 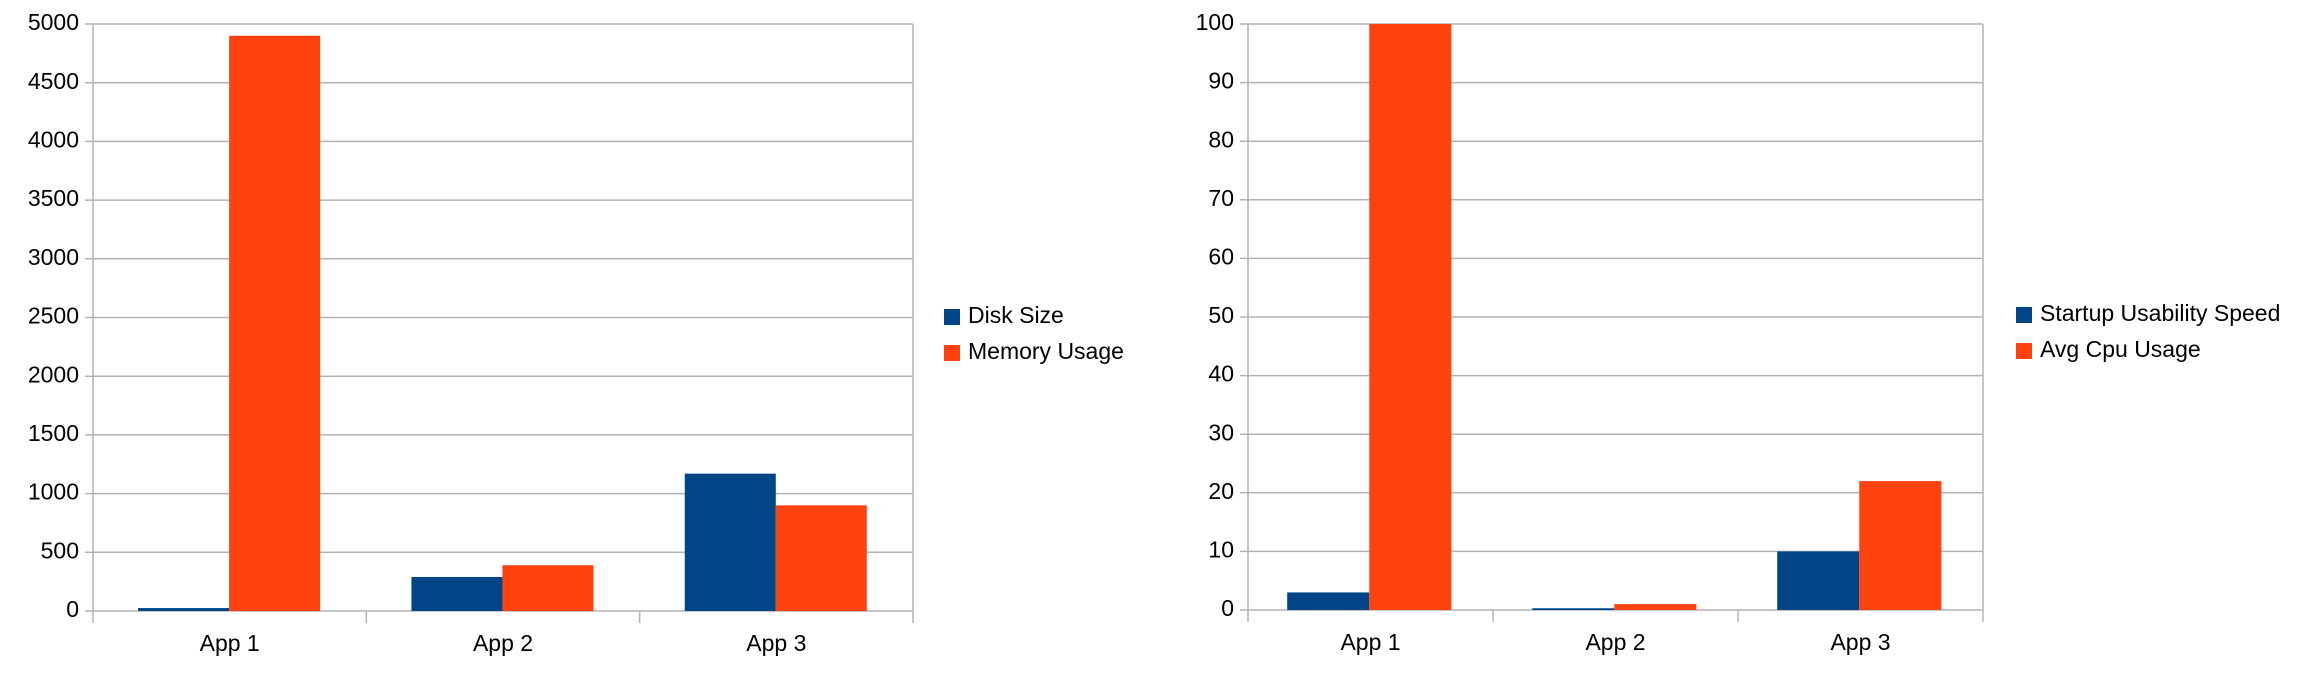 What do you see at coordinates (53, 139) in the screenshot?
I see `y-tick-label: 4000` at bounding box center [53, 139].